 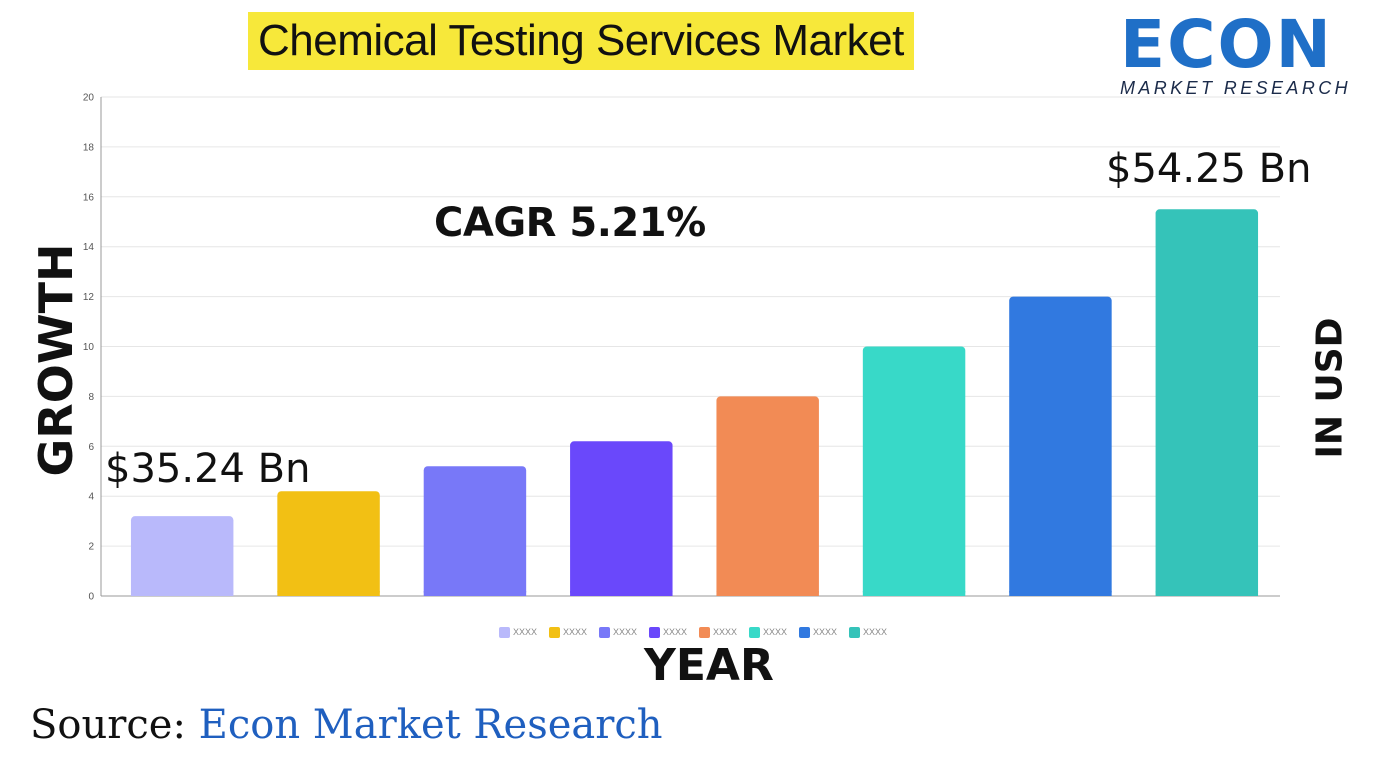 What do you see at coordinates (709, 665) in the screenshot?
I see `x-axis-label: YEAR` at bounding box center [709, 665].